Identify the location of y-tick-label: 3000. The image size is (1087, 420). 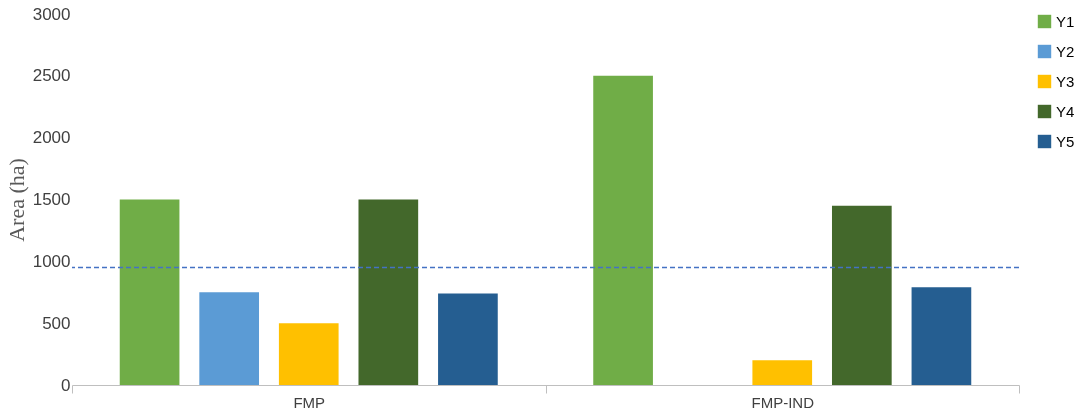
(51, 14).